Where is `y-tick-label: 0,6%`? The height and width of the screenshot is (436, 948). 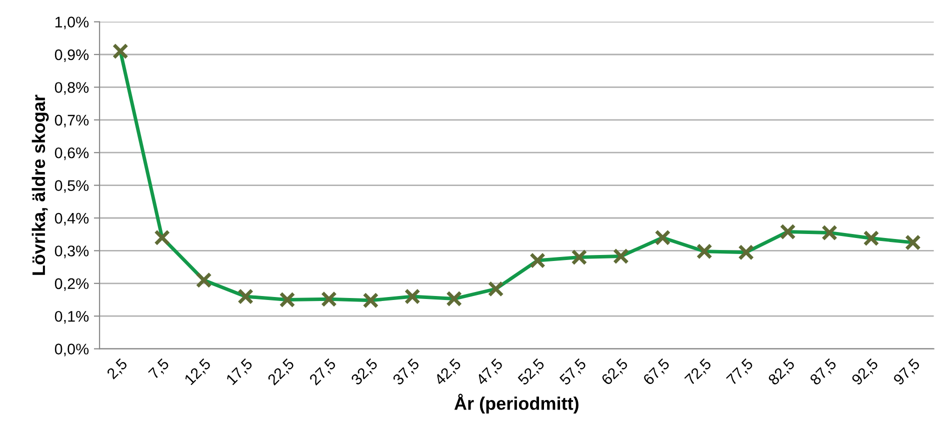
y-tick-label: 0,6% is located at coordinates (71, 153).